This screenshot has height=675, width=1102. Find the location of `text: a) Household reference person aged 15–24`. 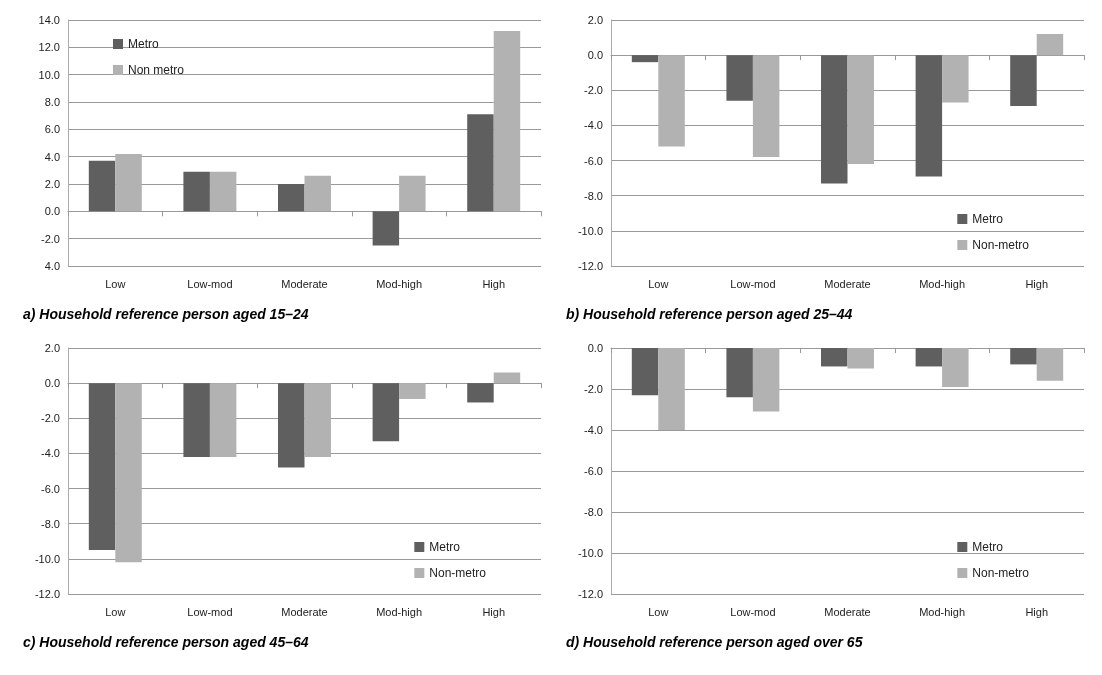

text: a) Household reference person aged 15–24 is located at coordinates (166, 314).